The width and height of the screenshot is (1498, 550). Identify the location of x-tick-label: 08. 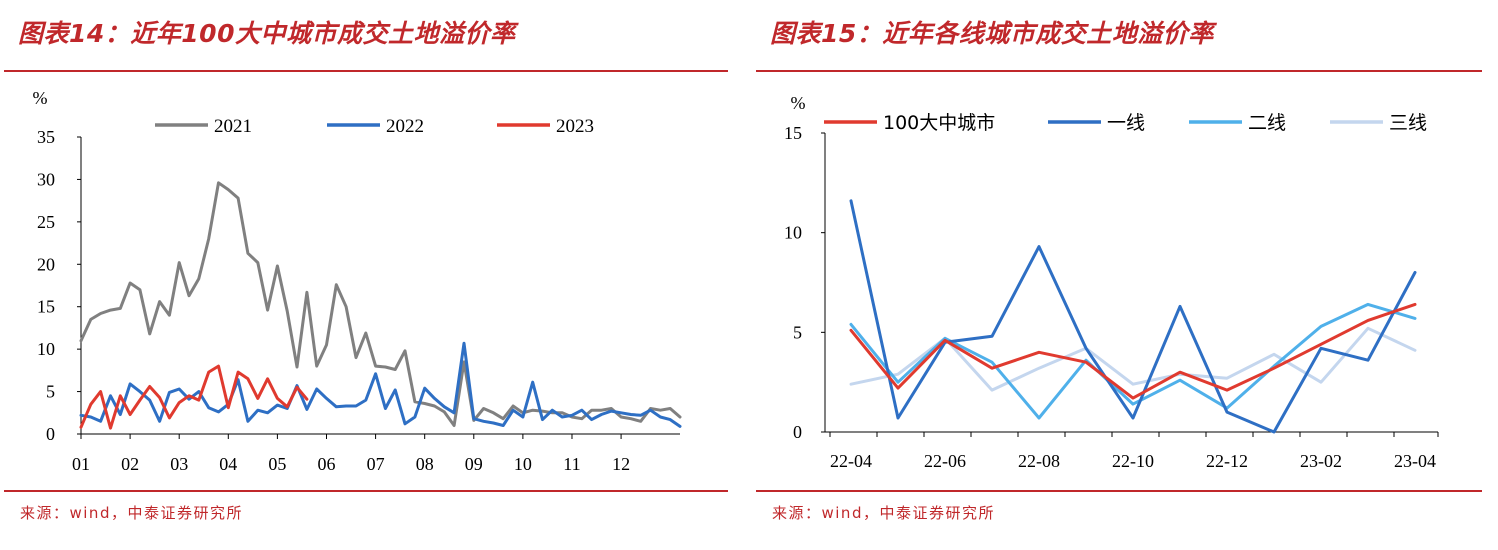
(425, 464).